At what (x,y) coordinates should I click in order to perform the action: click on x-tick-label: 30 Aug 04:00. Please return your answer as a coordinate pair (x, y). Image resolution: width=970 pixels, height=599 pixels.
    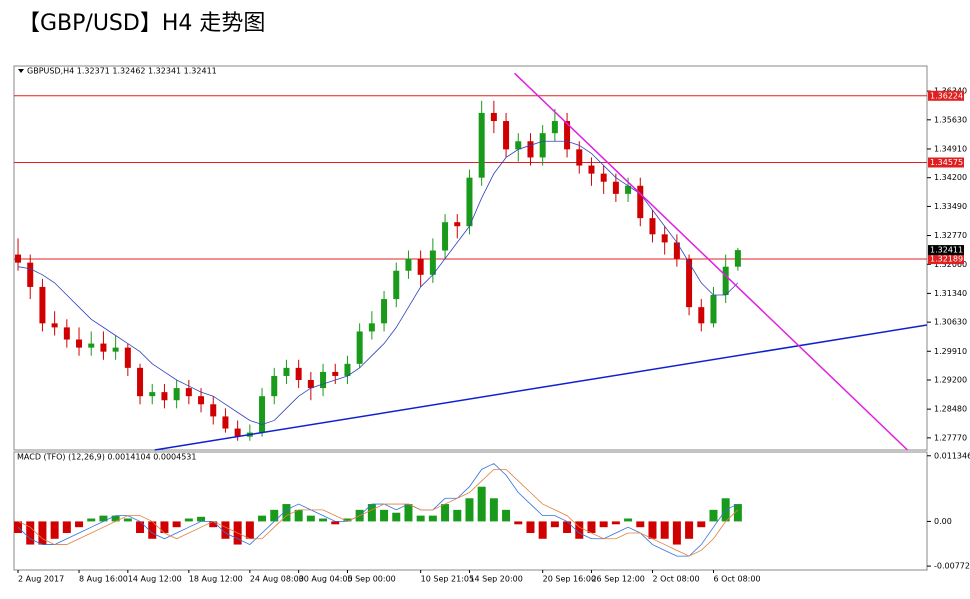
    Looking at the image, I should click on (326, 579).